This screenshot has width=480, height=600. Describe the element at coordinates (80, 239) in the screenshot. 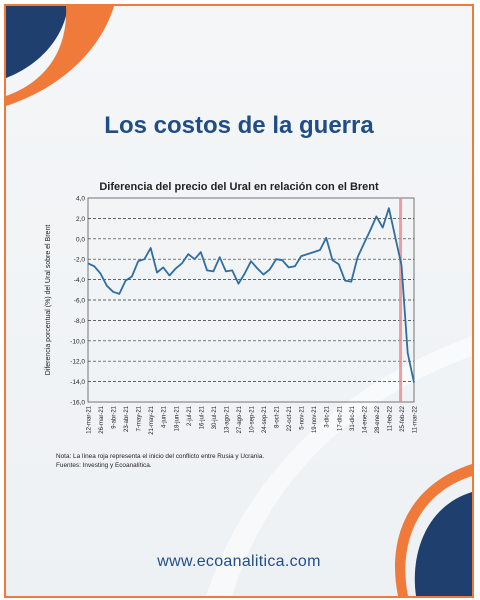

I see `y-tick-label: 0,0` at that location.